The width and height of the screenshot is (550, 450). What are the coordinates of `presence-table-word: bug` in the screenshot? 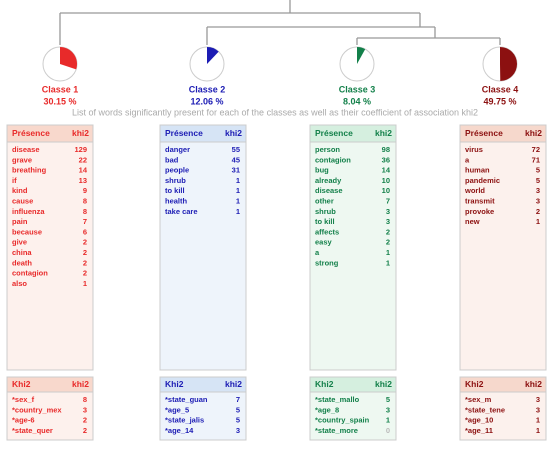 It's located at (322, 170).